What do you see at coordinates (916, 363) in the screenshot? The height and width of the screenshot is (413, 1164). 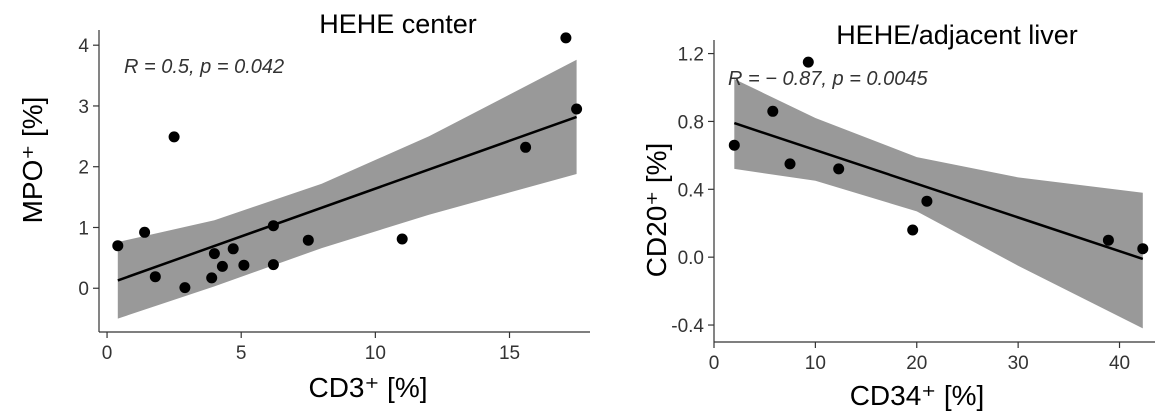 I see `right-x-tick-label: 20` at bounding box center [916, 363].